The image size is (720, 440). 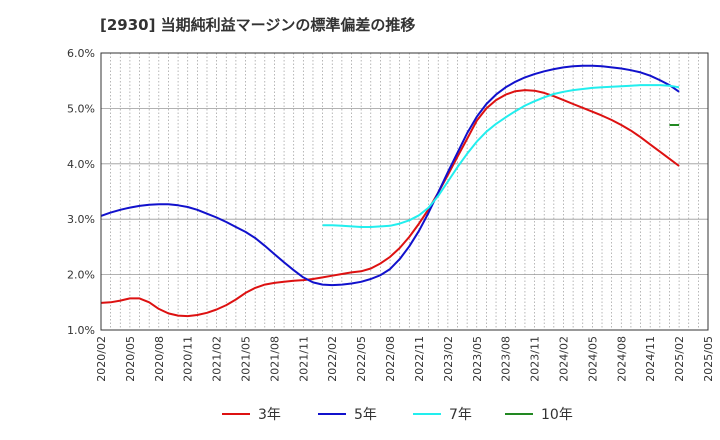 What do you see at coordinates (159, 359) in the screenshot?
I see `x-tick-label: 2020/08` at bounding box center [159, 359].